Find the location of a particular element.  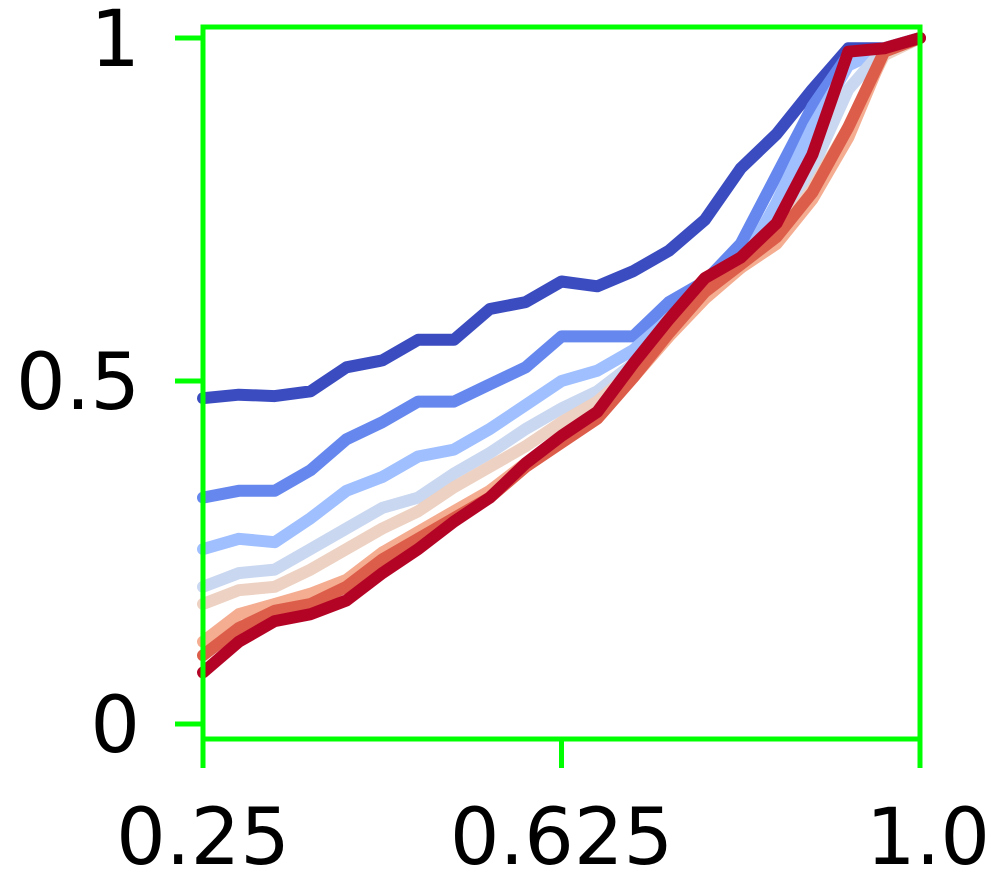

x-tick-label-2: 0.625 is located at coordinates (561, 838).